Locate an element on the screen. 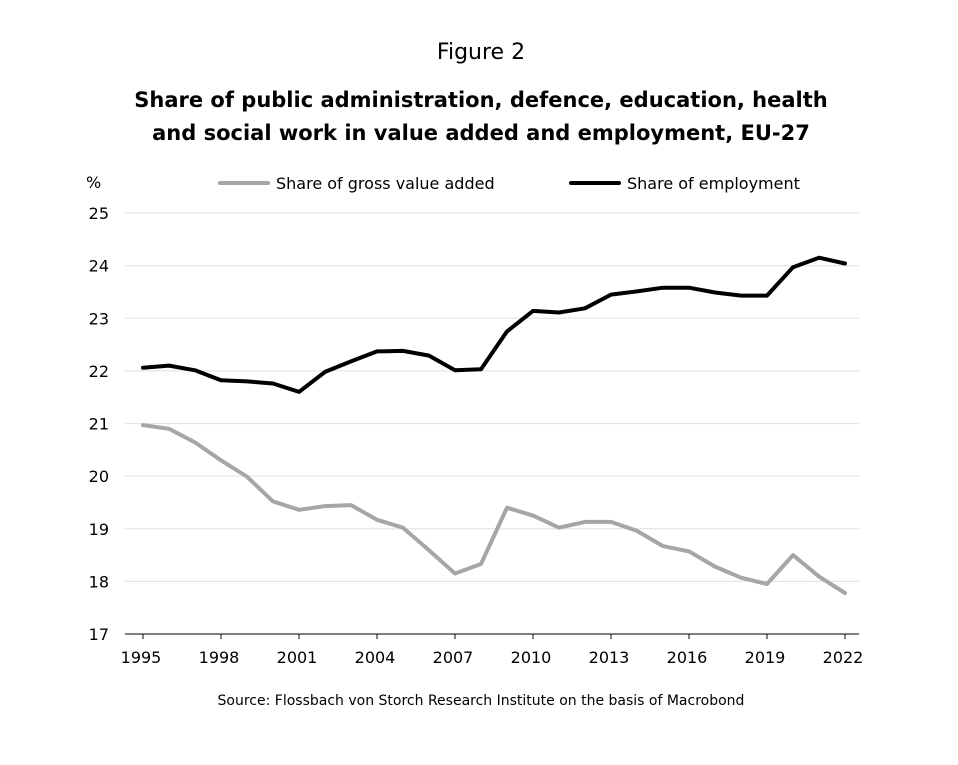  x-tick-label-2007: 2007 is located at coordinates (453, 657).